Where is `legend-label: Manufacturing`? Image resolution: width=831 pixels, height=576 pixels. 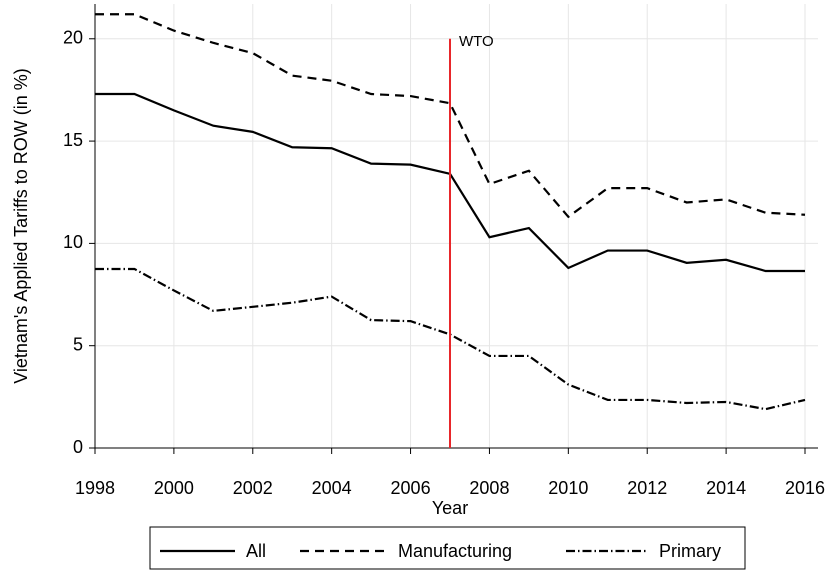
legend-label: Manufacturing is located at coordinates (455, 551).